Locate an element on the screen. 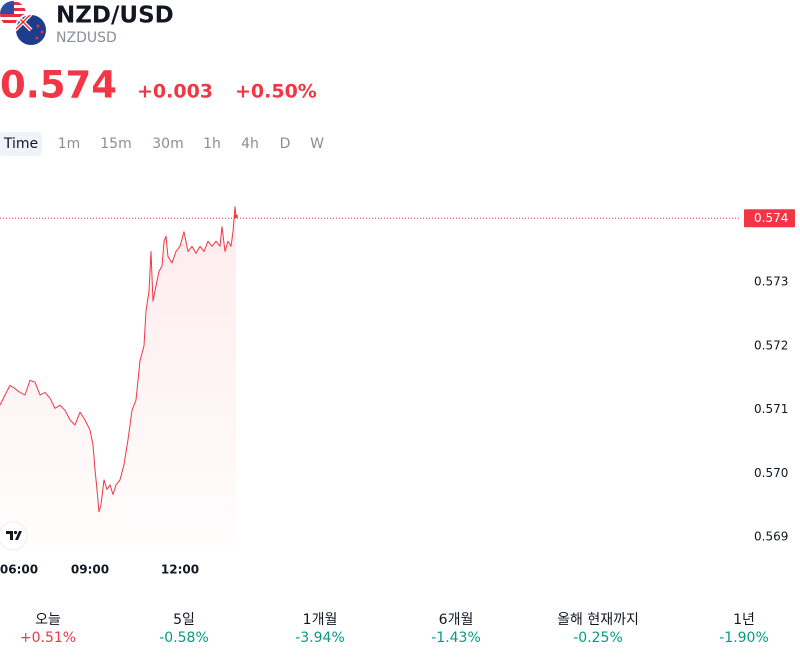  interval-tab: W is located at coordinates (317, 144).